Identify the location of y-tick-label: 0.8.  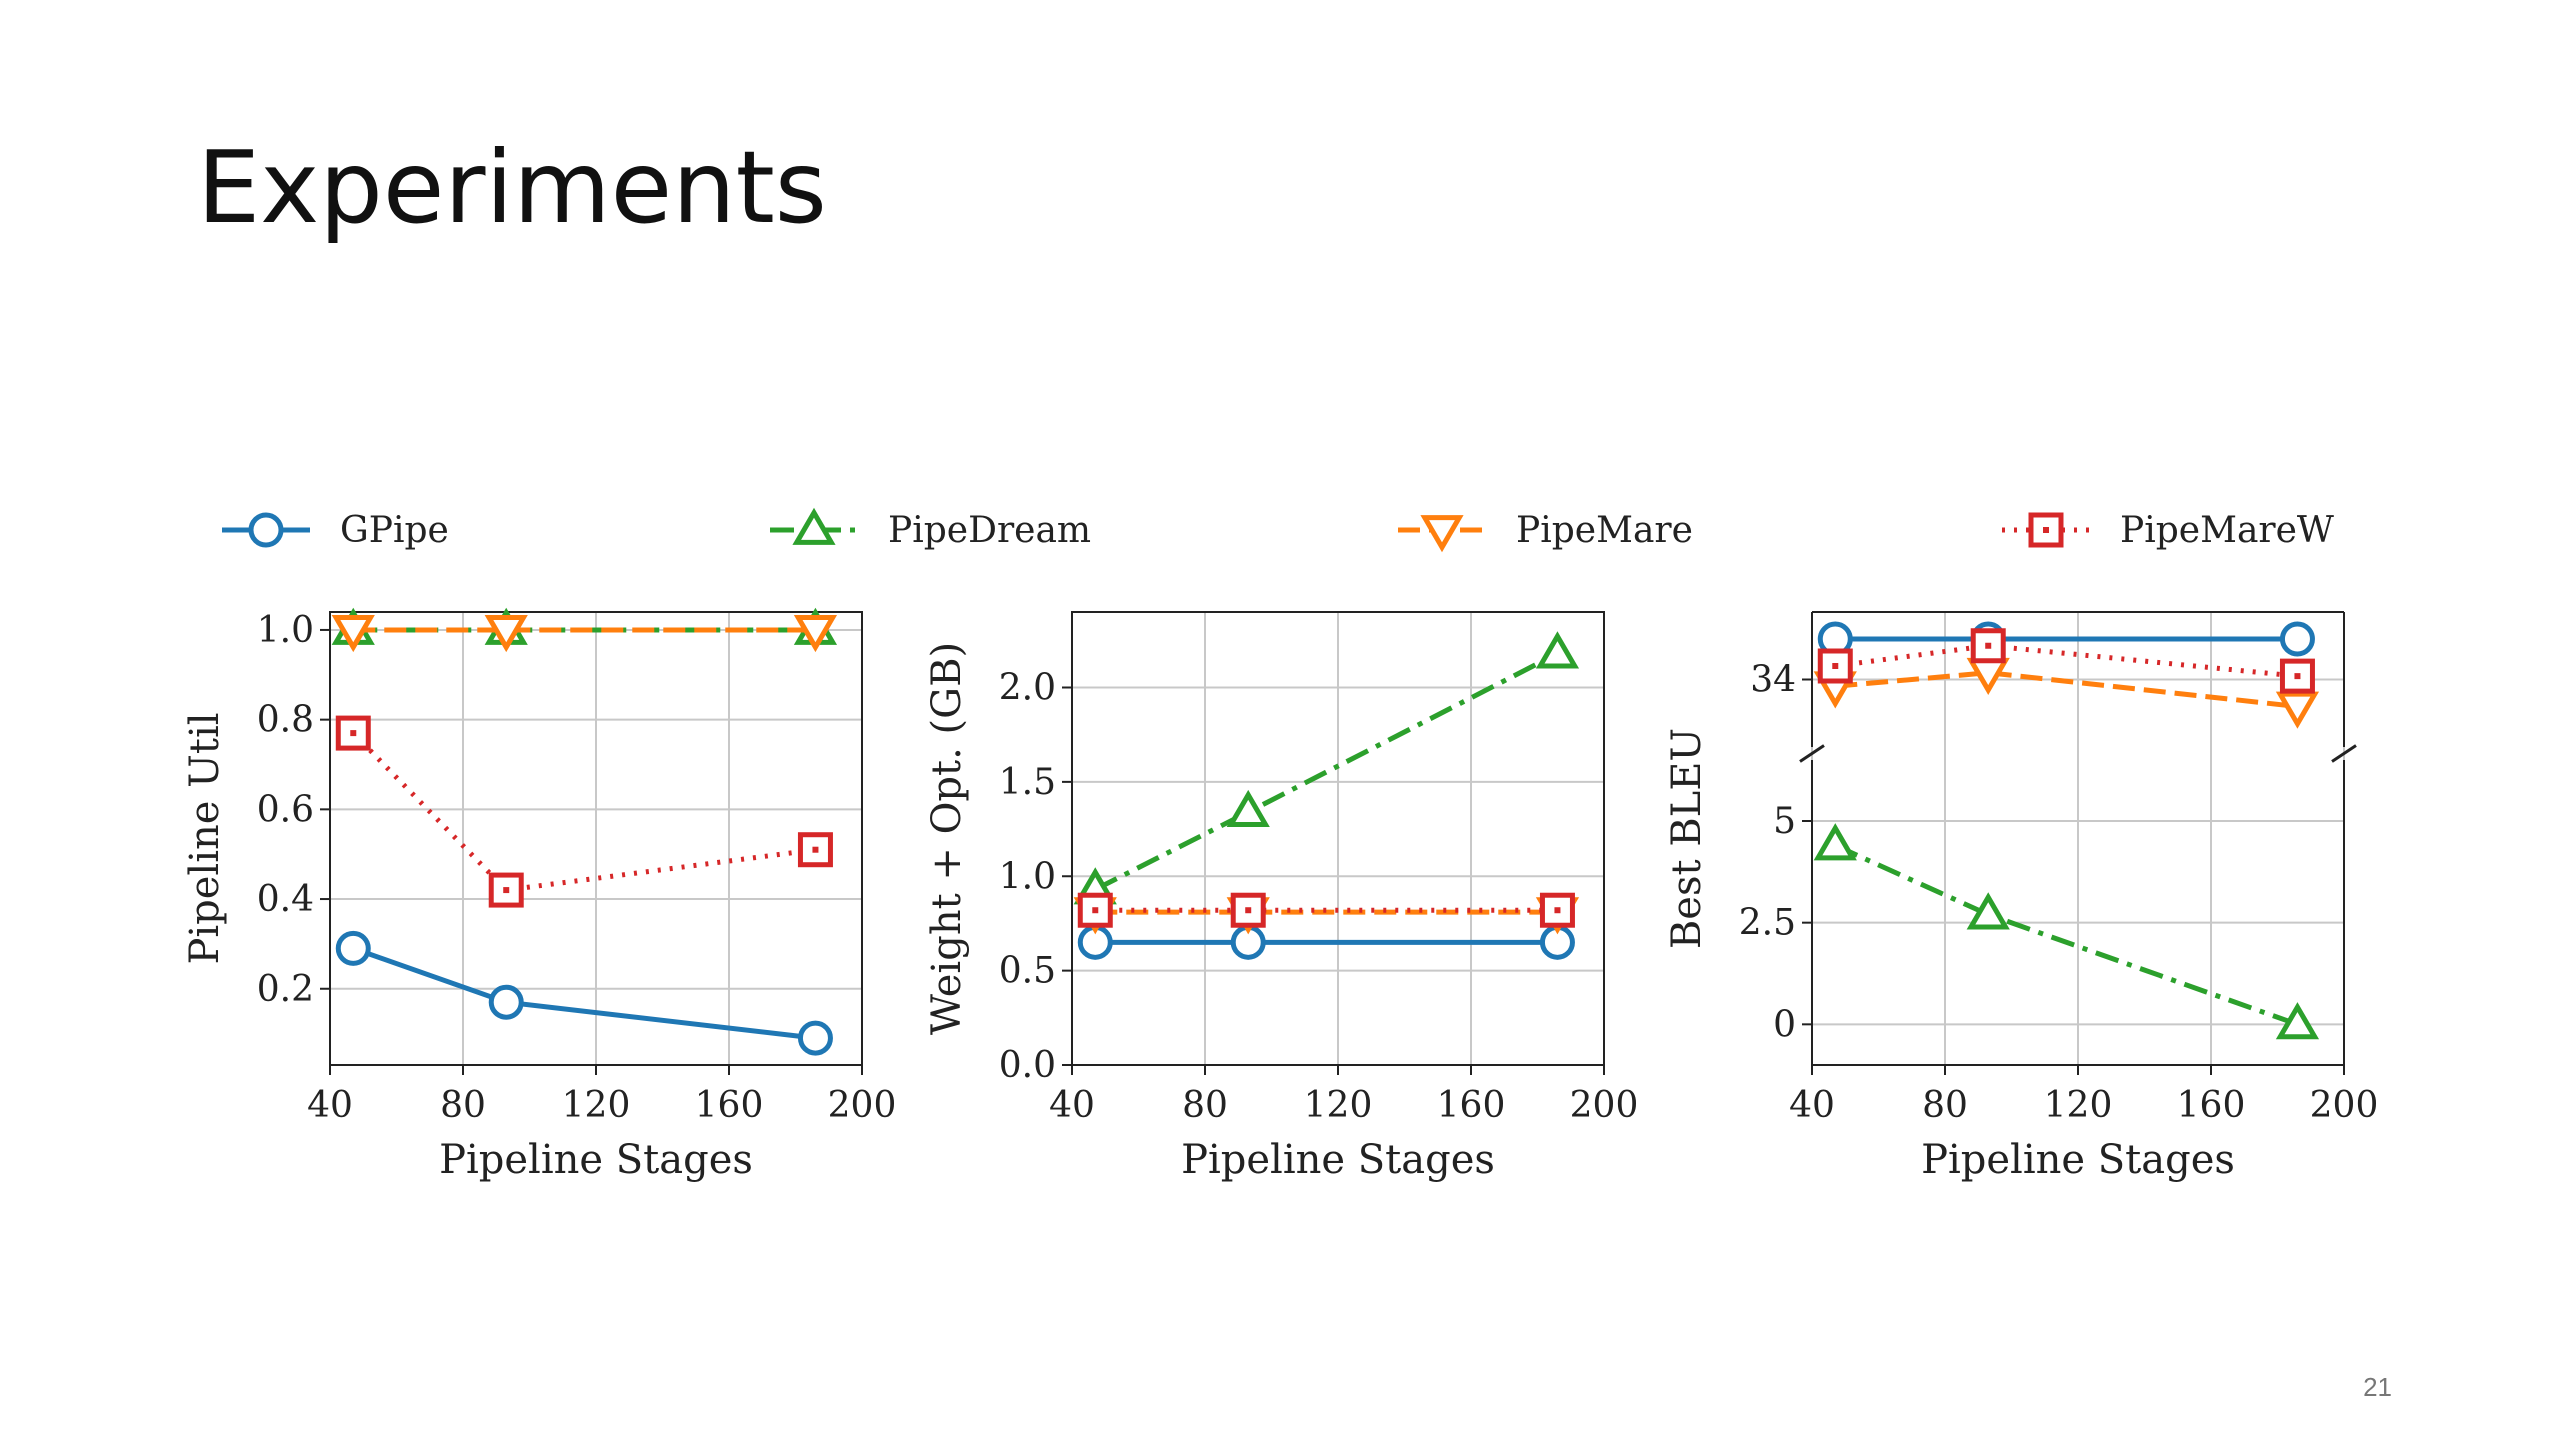
(285, 720).